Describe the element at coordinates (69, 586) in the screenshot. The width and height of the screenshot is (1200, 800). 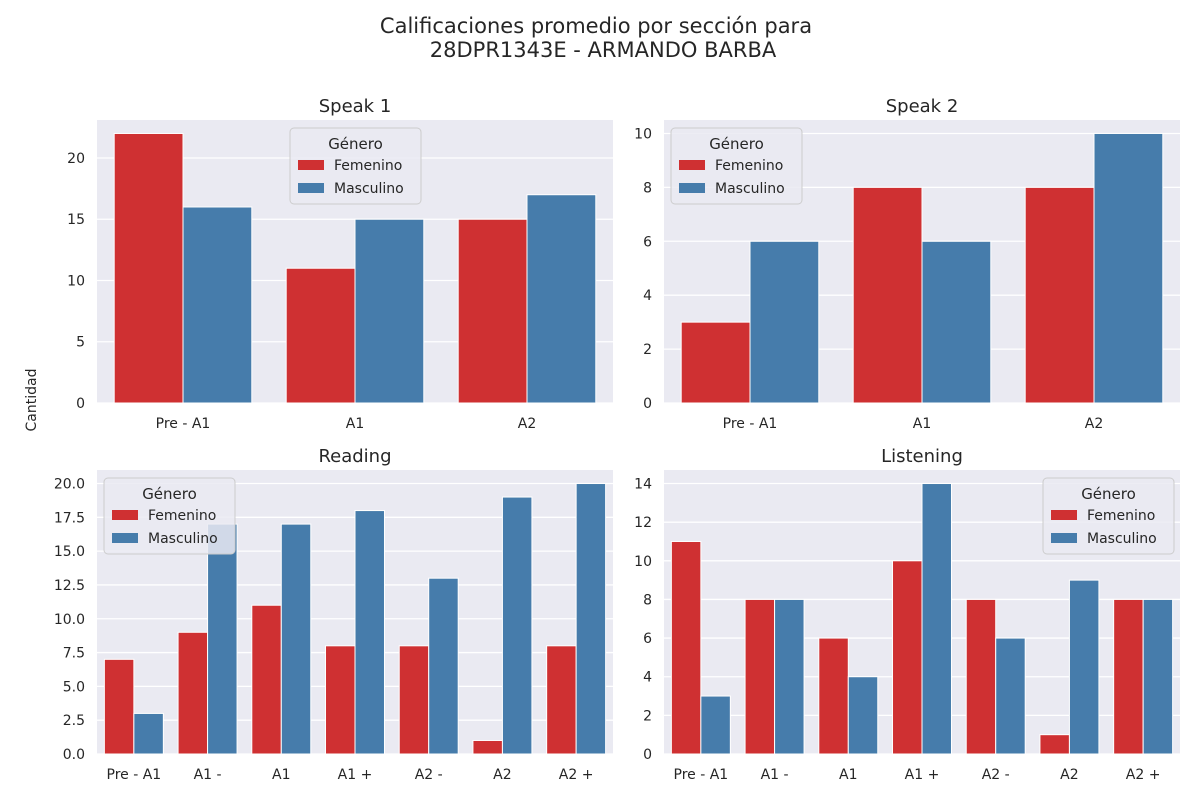
I see `y-tick-label: 12.5` at that location.